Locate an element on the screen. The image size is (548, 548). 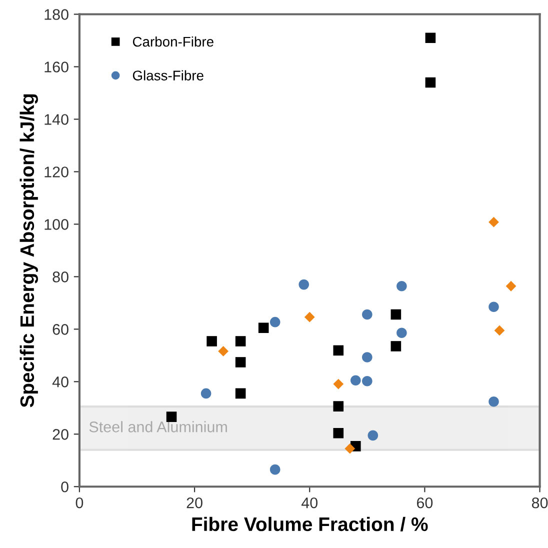
y-tick-label: 60 is located at coordinates (60, 329).